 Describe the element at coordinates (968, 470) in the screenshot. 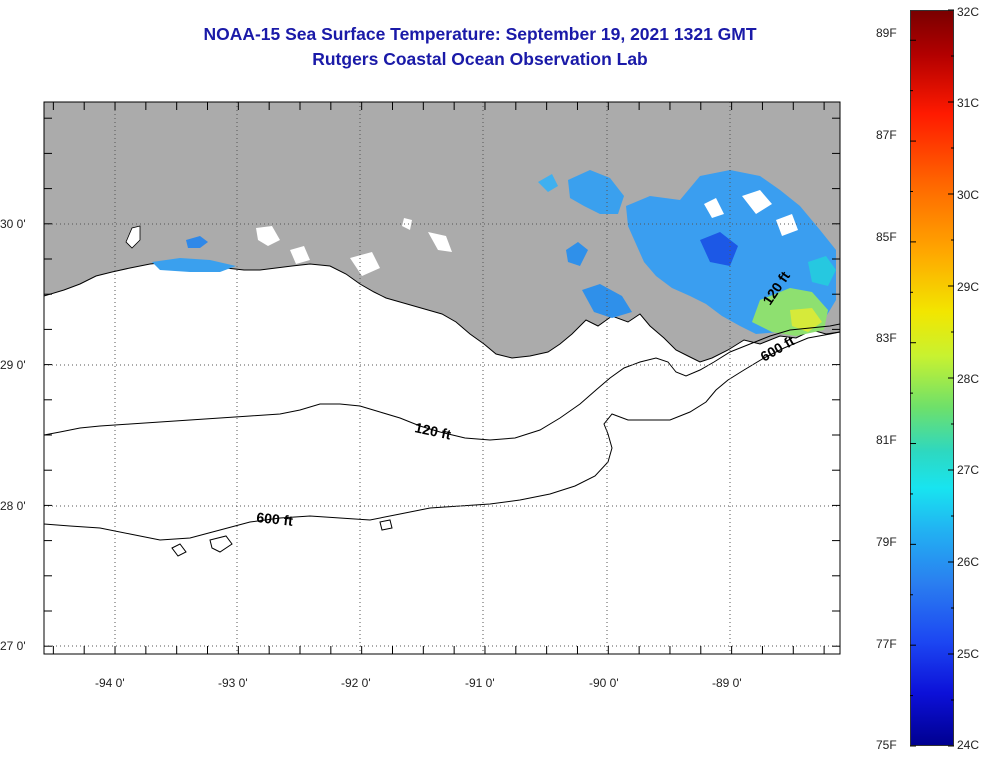

I see `colorbar-c-label: 27C` at that location.